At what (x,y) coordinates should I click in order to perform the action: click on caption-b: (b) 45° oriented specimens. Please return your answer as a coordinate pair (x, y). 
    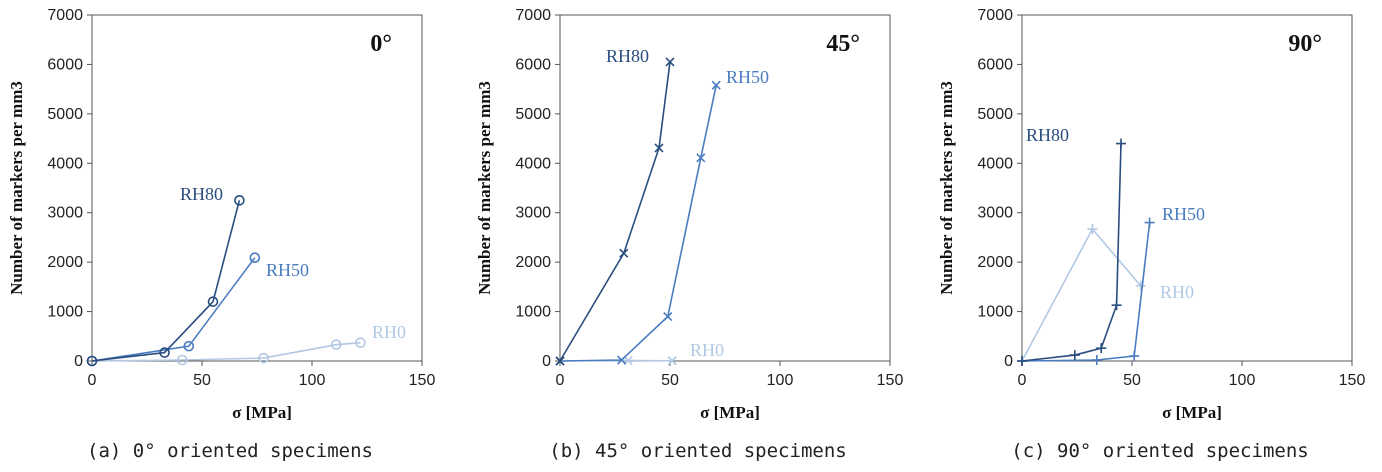
    Looking at the image, I should click on (698, 451).